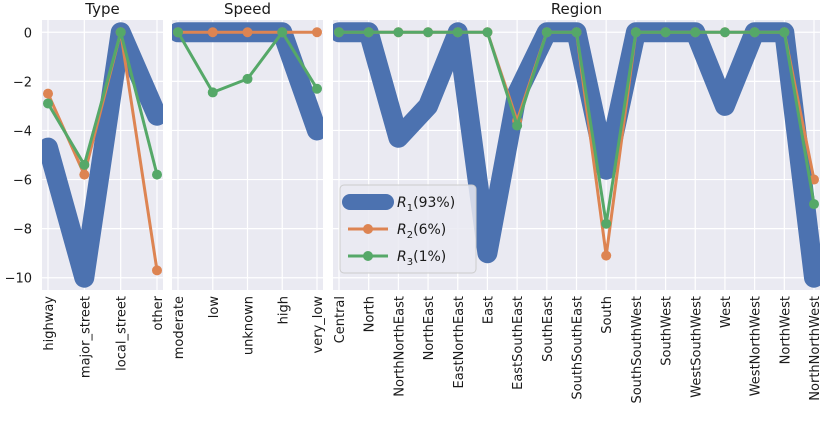 The width and height of the screenshot is (831, 423). Describe the element at coordinates (22, 82) in the screenshot. I see `y-tick-label: −2` at that location.